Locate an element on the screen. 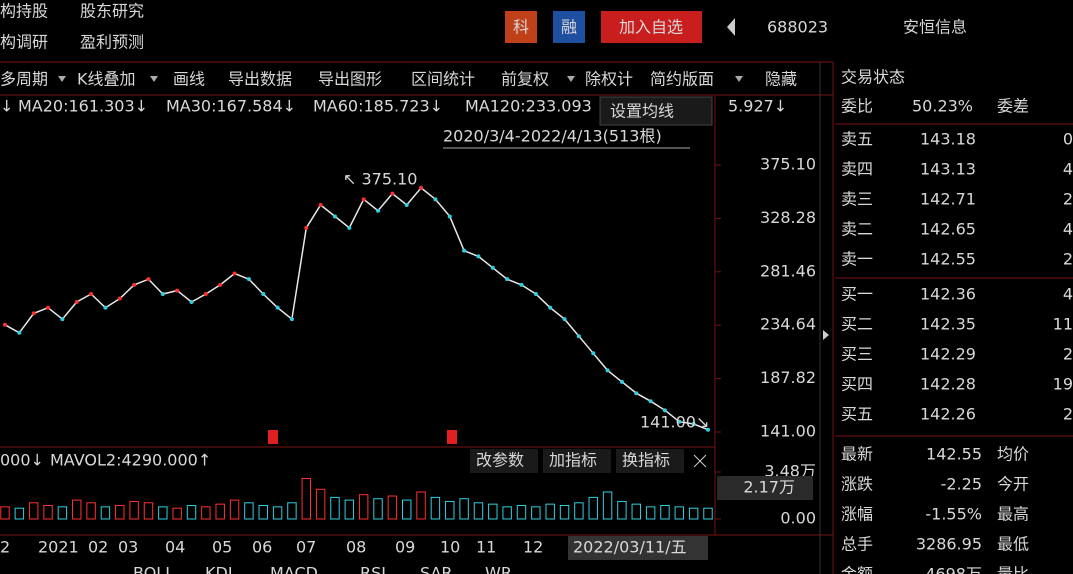 Image resolution: width=1073 pixels, height=574 pixels. toolbar-item: 导出数据 is located at coordinates (260, 79).